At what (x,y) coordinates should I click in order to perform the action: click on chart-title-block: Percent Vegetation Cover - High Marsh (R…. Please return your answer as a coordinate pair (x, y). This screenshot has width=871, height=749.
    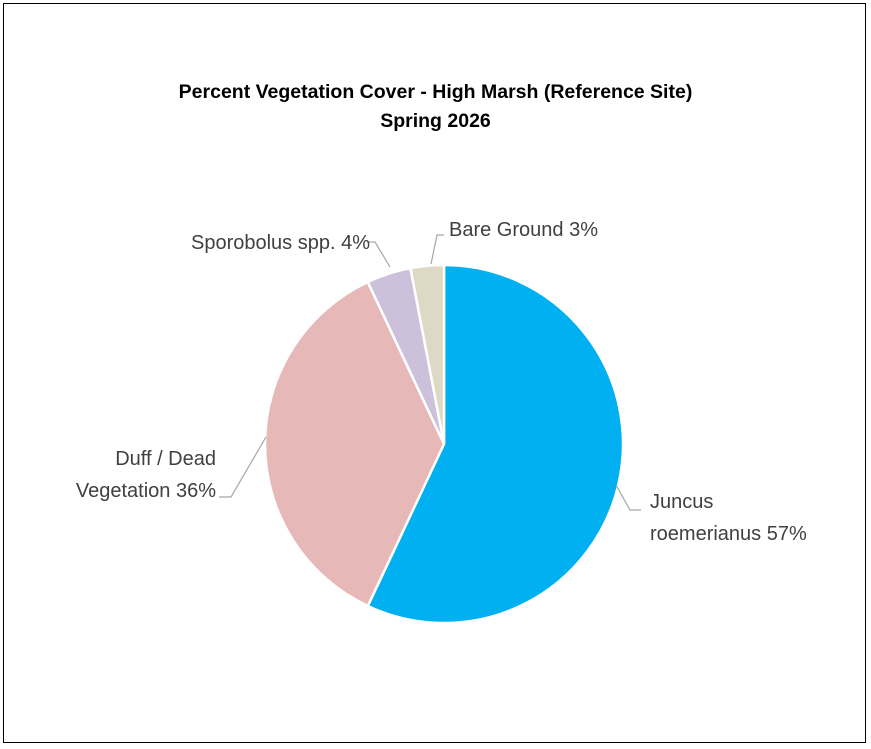
    Looking at the image, I should click on (435, 107).